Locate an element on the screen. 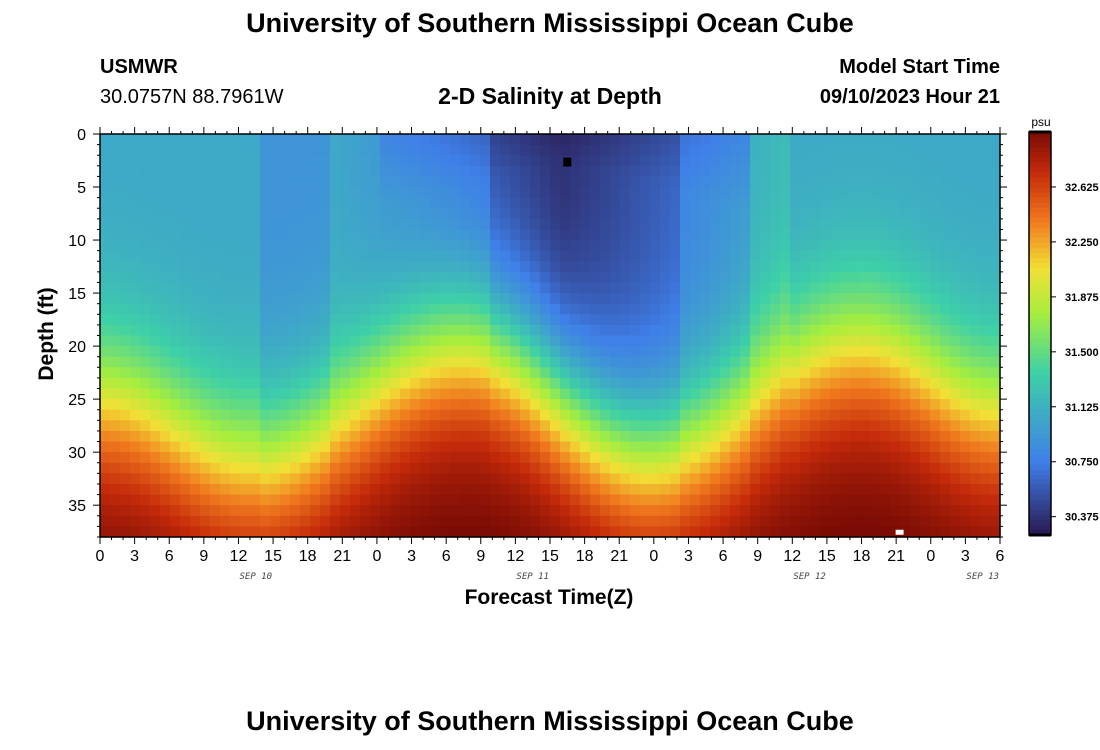 Image resolution: width=1100 pixels, height=750 pixels. x-tick-label: 21 is located at coordinates (342, 556).